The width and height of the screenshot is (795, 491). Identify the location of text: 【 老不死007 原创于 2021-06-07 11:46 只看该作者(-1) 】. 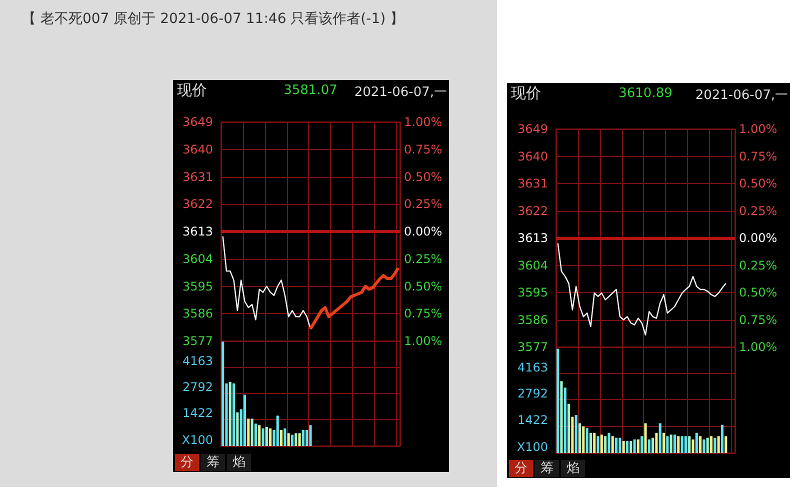
(213, 19).